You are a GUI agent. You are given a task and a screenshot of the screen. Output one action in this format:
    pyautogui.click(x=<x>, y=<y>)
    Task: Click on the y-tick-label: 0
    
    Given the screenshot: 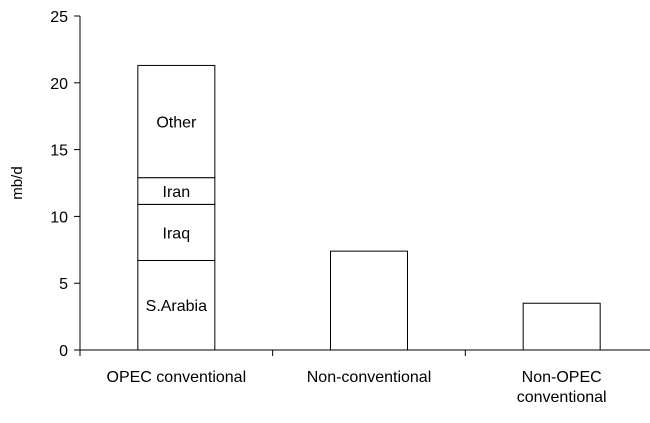 What is the action you would take?
    pyautogui.click(x=63, y=351)
    